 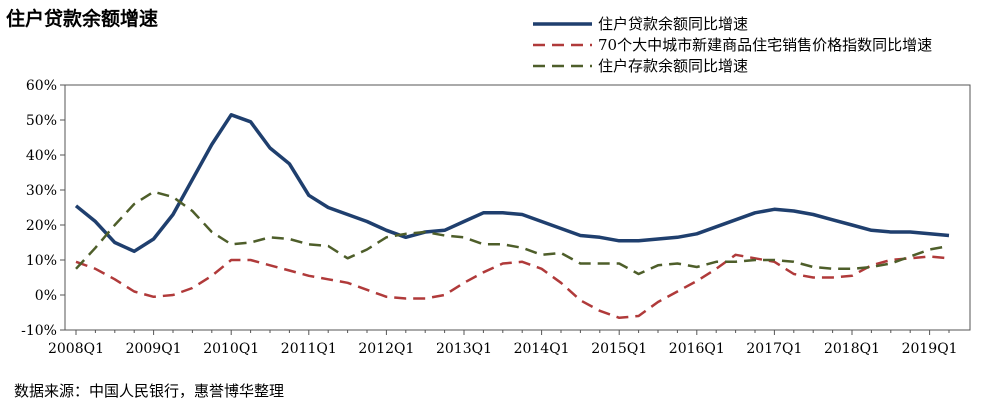 I want to click on y-tick-label: 20%, so click(x=41, y=226).